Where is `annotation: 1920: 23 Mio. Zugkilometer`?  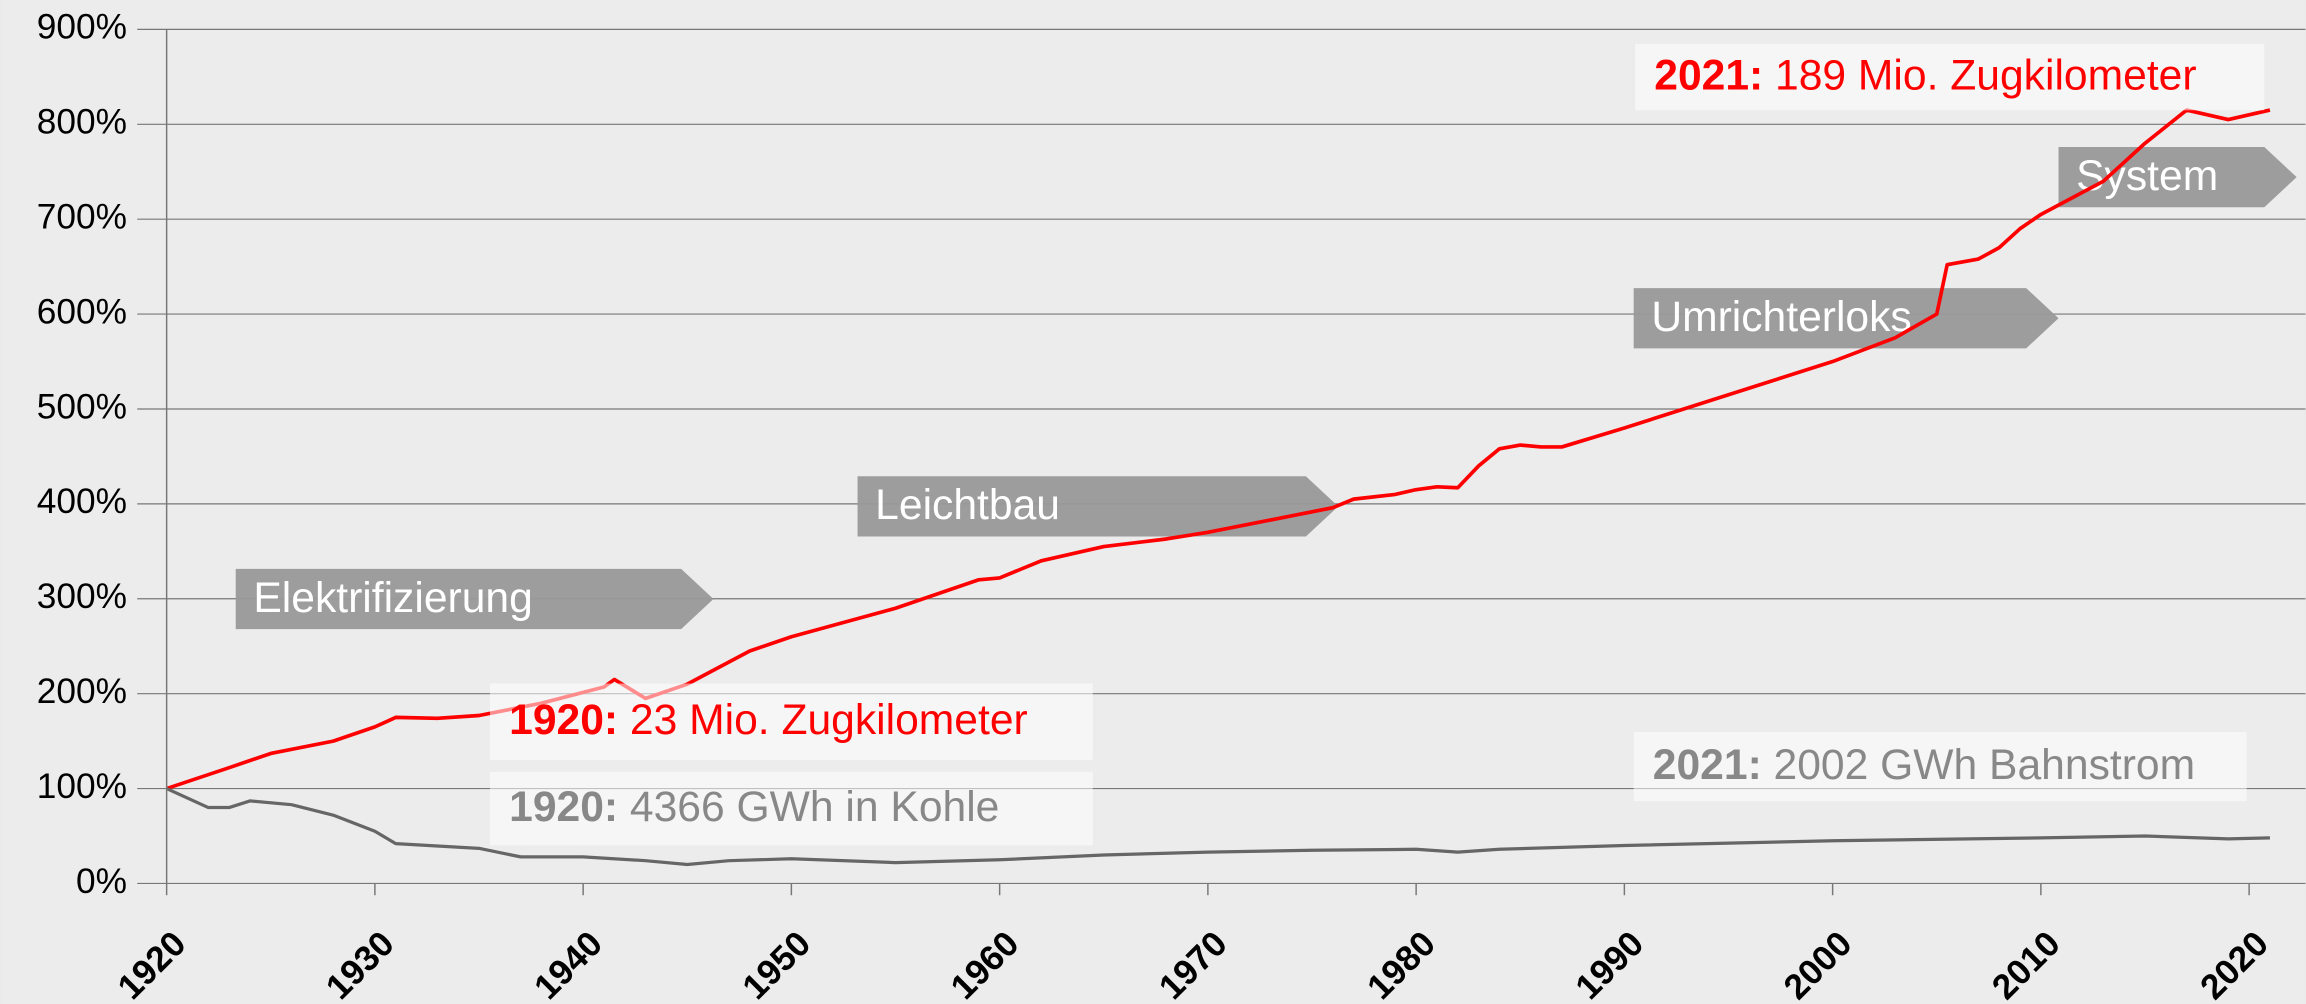 annotation: 1920: 23 Mio. Zugkilometer is located at coordinates (768, 720).